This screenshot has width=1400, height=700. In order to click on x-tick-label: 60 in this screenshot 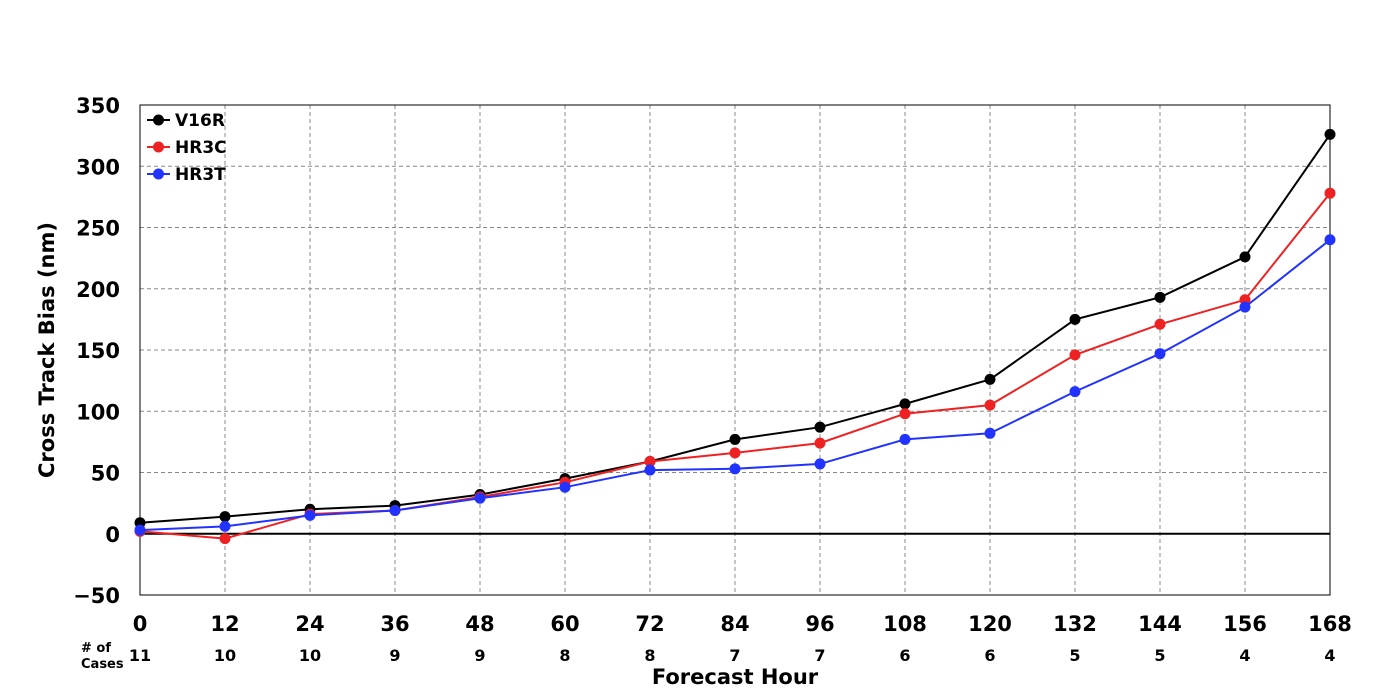, I will do `click(564, 624)`.